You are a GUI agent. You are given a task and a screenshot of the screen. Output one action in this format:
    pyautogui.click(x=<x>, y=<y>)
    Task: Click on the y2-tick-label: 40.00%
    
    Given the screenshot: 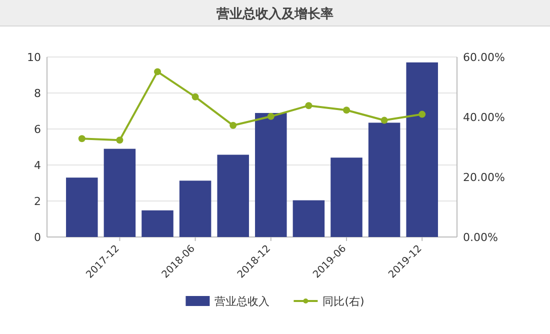 What is the action you would take?
    pyautogui.click(x=484, y=117)
    